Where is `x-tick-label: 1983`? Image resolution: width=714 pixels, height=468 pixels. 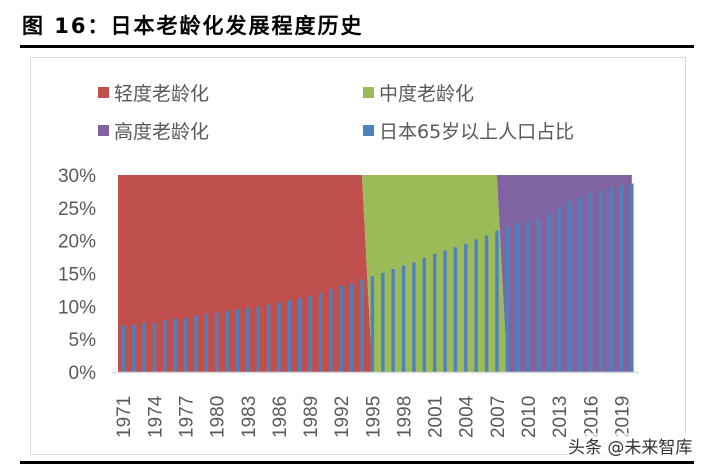
x-tick-label: 1983 is located at coordinates (249, 417).